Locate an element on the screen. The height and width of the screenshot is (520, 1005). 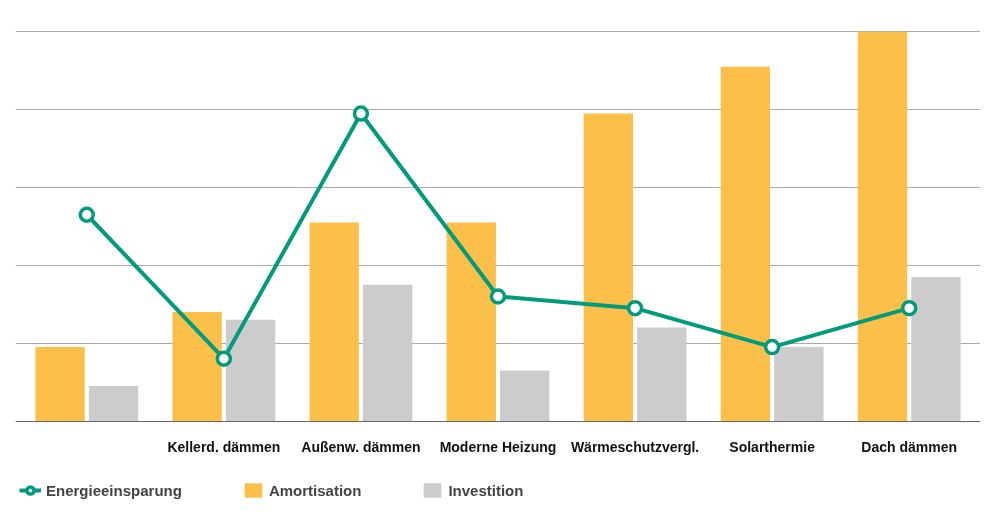
x-tick-label: Kellerd. dämmen is located at coordinates (224, 447).